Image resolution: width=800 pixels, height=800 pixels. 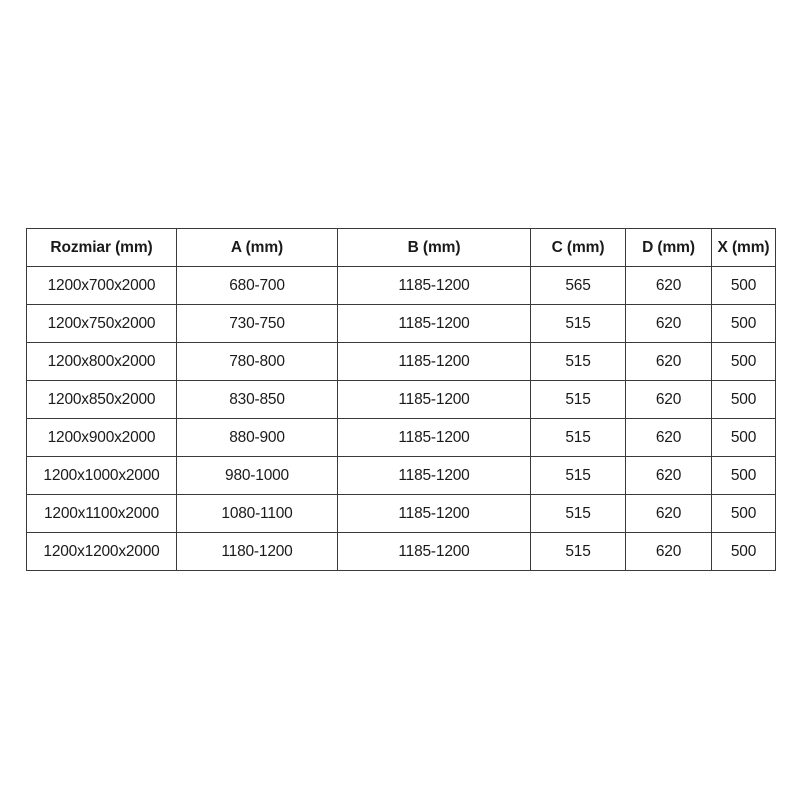 I want to click on cell-c: 565, so click(x=578, y=285).